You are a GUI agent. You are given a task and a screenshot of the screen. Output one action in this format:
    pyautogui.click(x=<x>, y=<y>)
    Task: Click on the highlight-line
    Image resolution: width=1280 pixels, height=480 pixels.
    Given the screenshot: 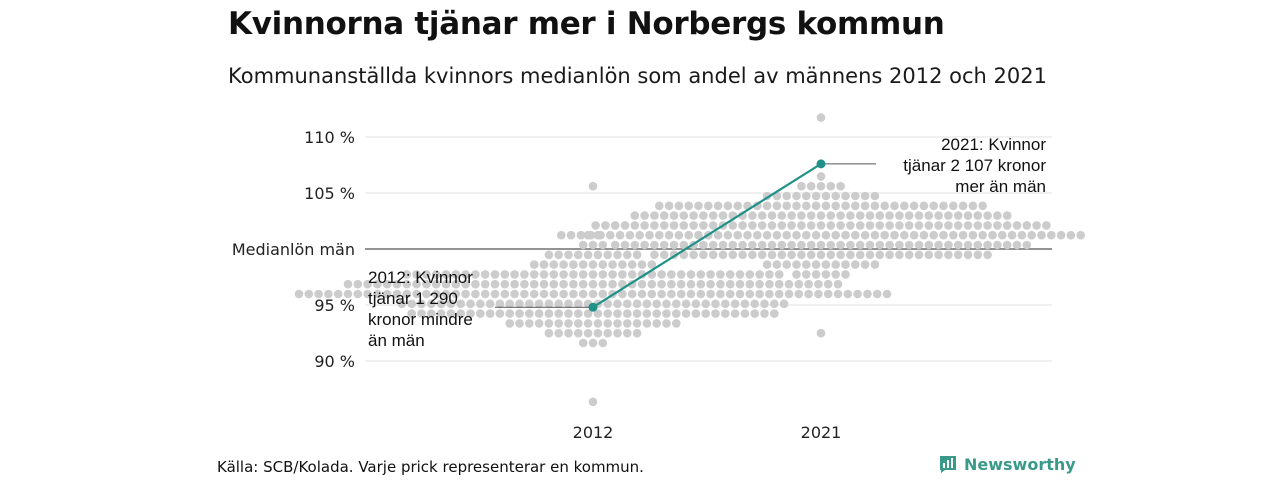 What is the action you would take?
    pyautogui.click(x=707, y=235)
    